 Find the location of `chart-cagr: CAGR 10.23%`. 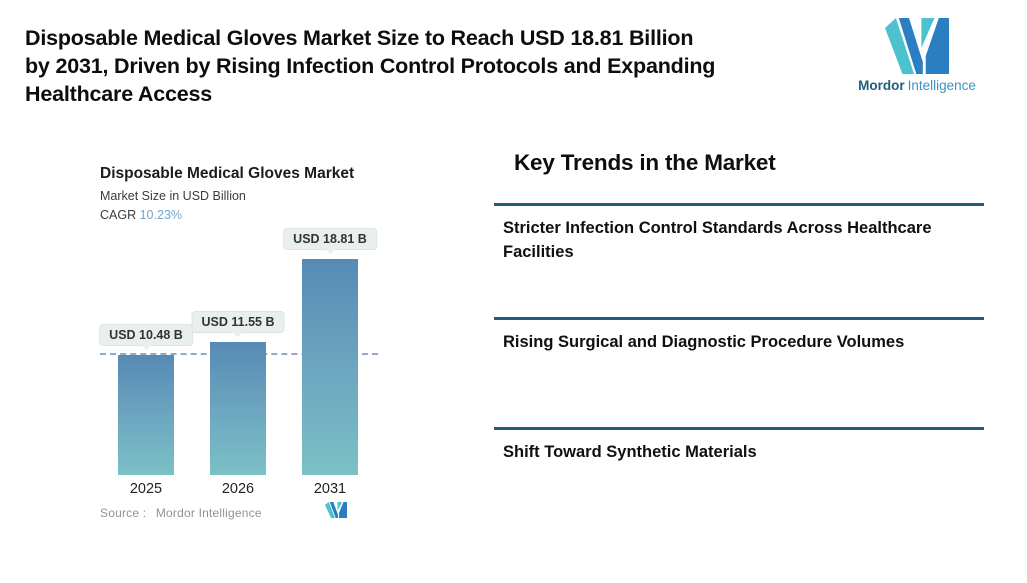

chart-cagr: CAGR 10.23% is located at coordinates (227, 215).